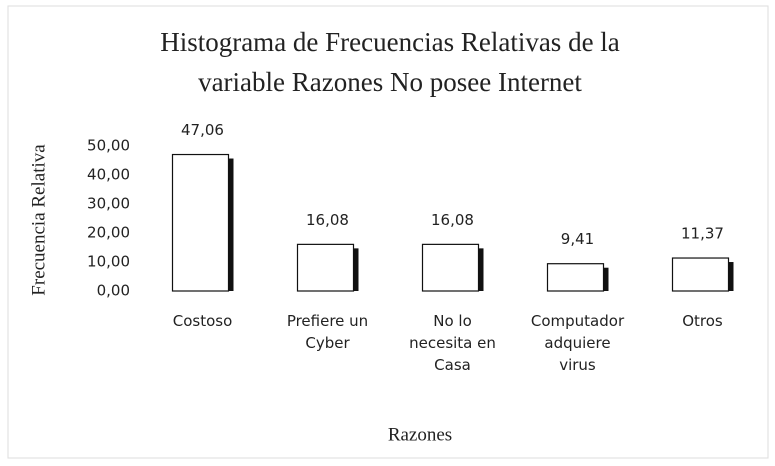  Describe the element at coordinates (108, 175) in the screenshot. I see `y-tick-label: 40,00` at that location.